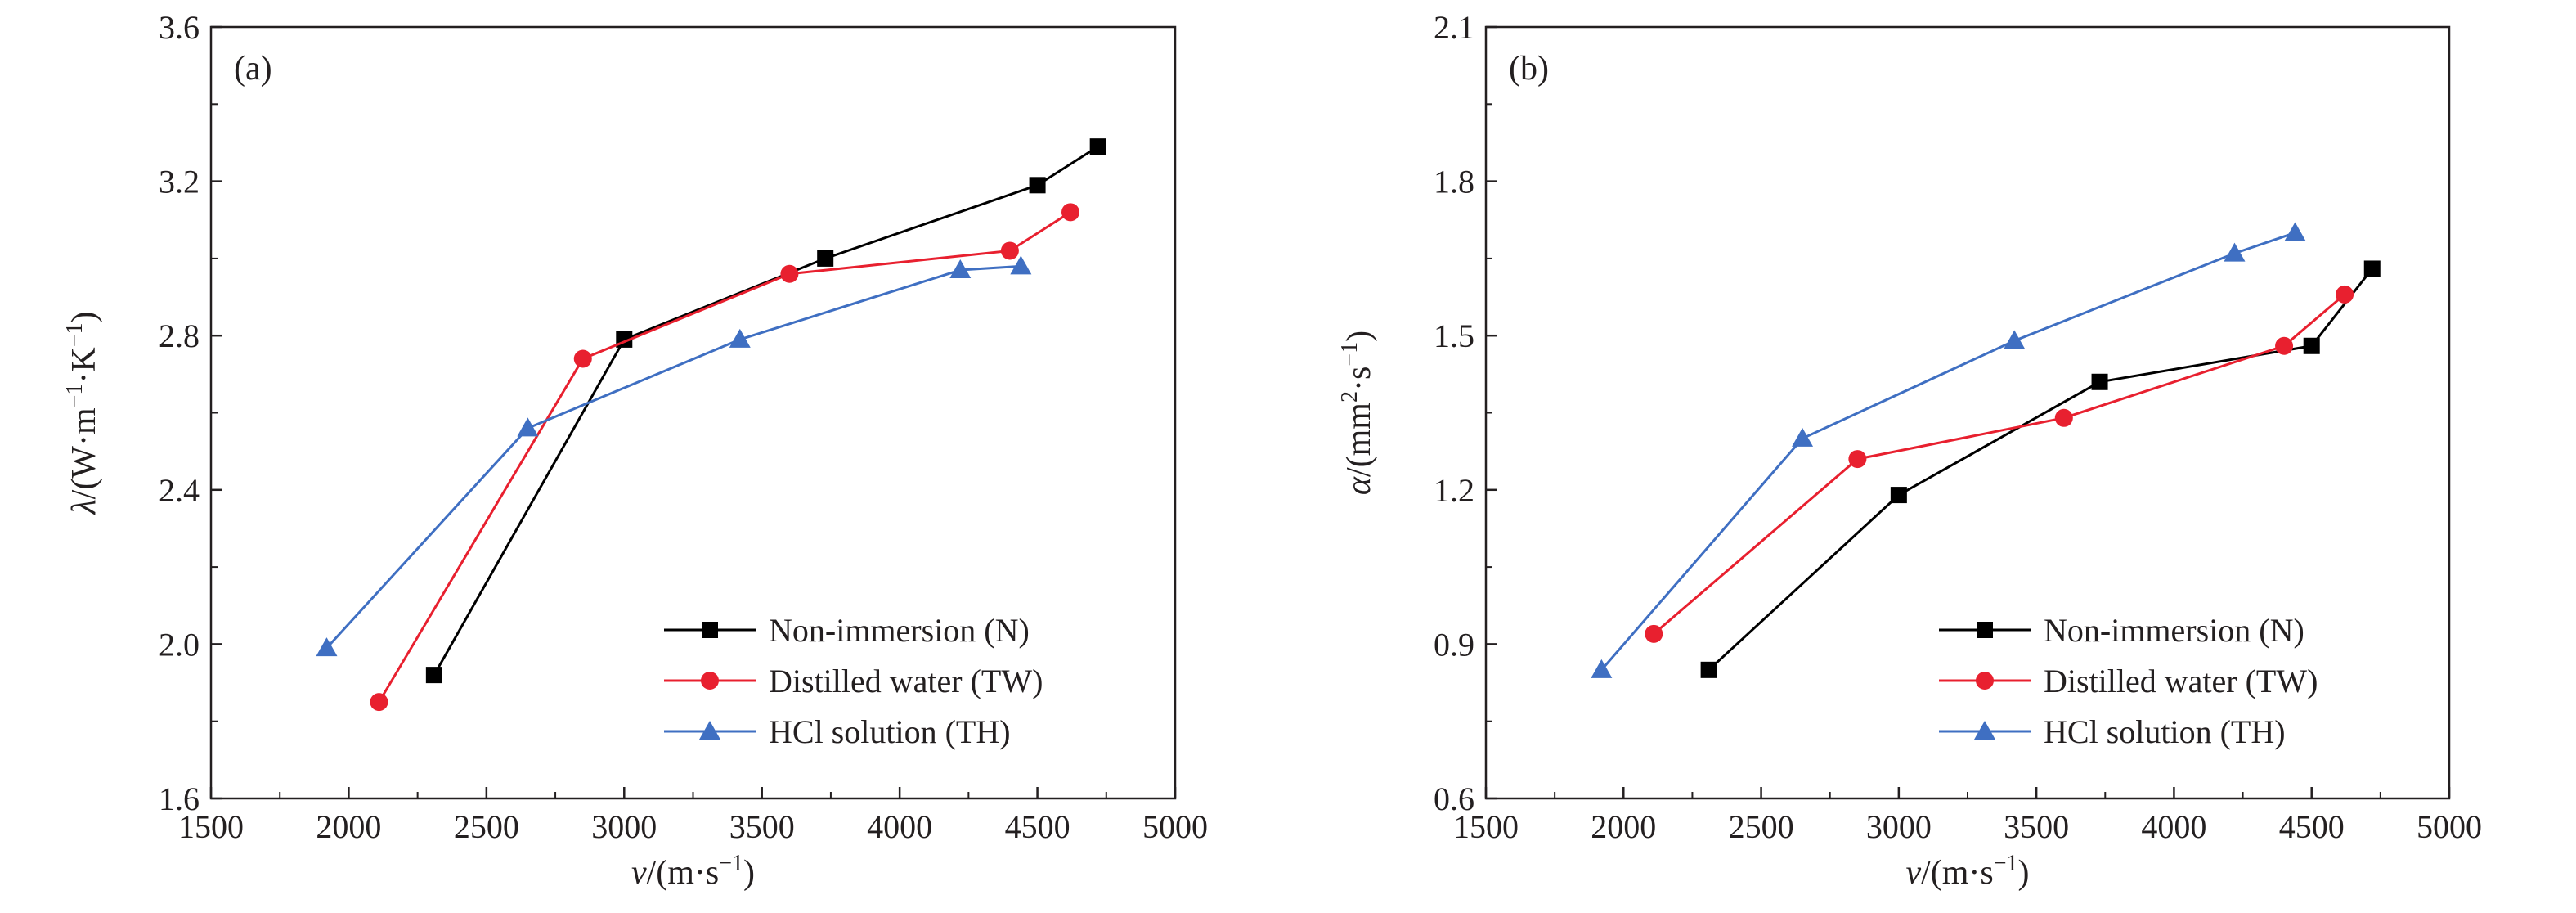  Describe the element at coordinates (1454, 335) in the screenshot. I see `y-tick-label: 1.5` at that location.